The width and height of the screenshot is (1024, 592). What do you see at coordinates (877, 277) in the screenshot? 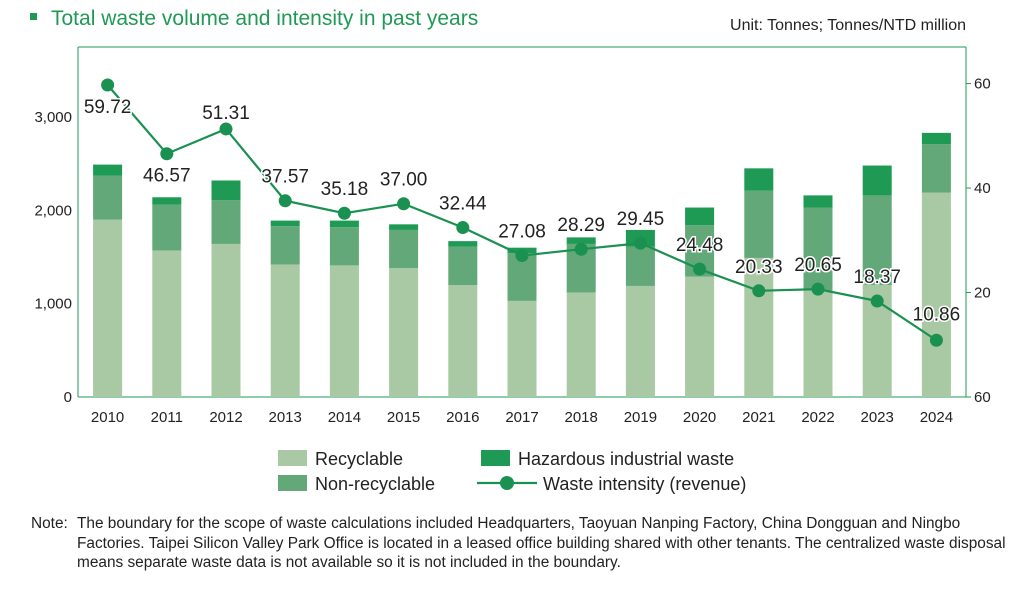
I see `intensity-data-label: 18.37` at bounding box center [877, 277].